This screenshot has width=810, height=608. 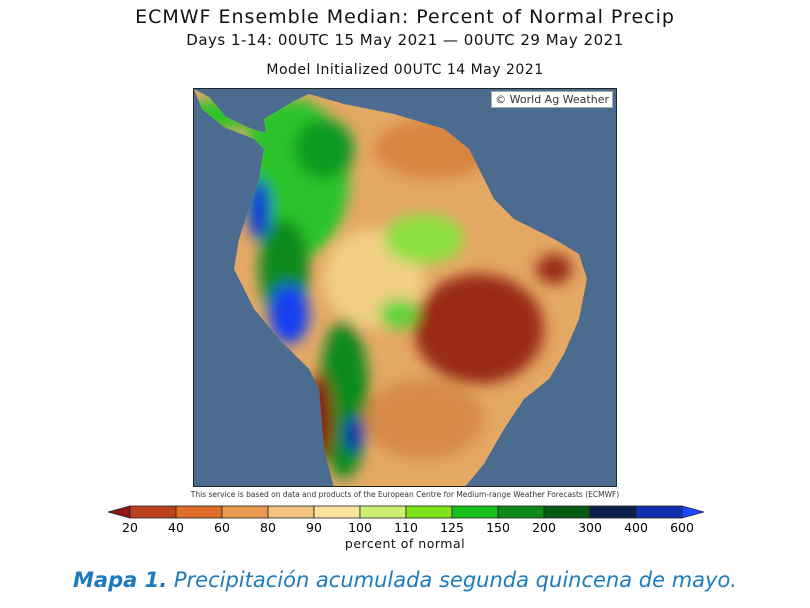 I want to click on legend-tick: 600, so click(x=682, y=527).